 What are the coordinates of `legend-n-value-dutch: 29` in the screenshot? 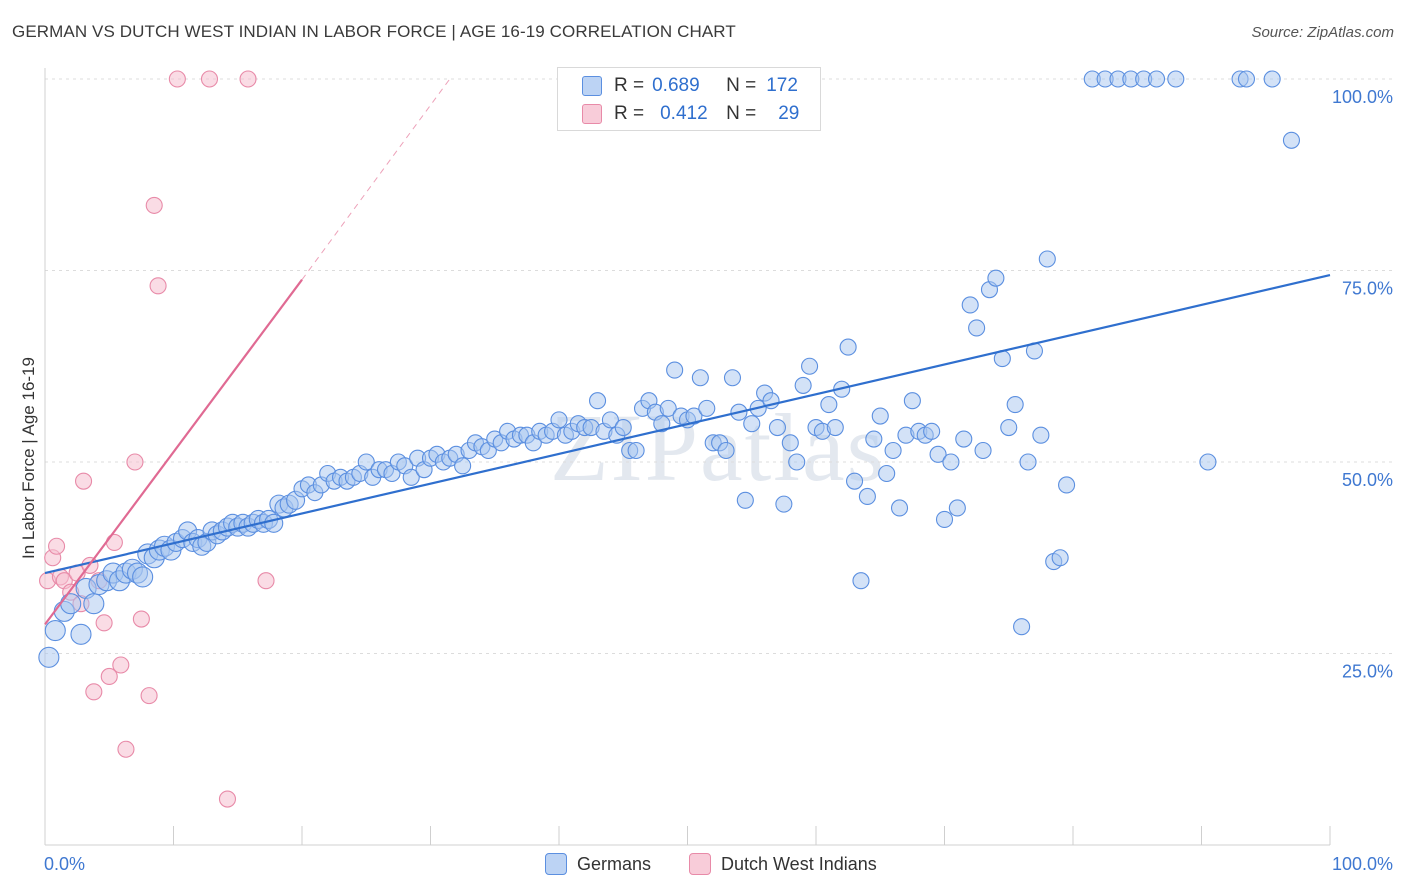 It's located at (789, 113).